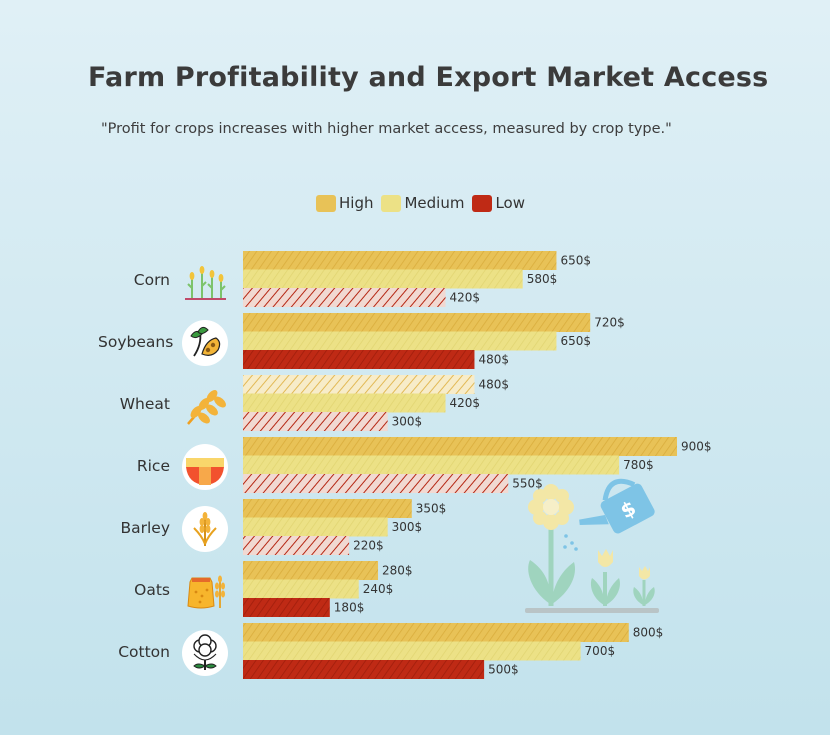 The height and width of the screenshot is (735, 830). Describe the element at coordinates (153, 466) in the screenshot. I see `category-label-rice: Rice` at that location.